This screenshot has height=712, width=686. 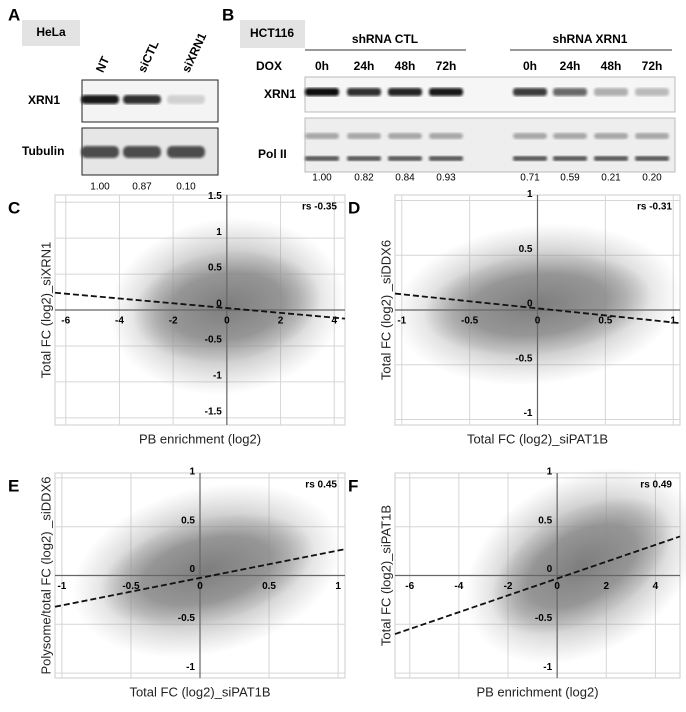 I want to click on x-tick-label: 4, so click(x=656, y=586).